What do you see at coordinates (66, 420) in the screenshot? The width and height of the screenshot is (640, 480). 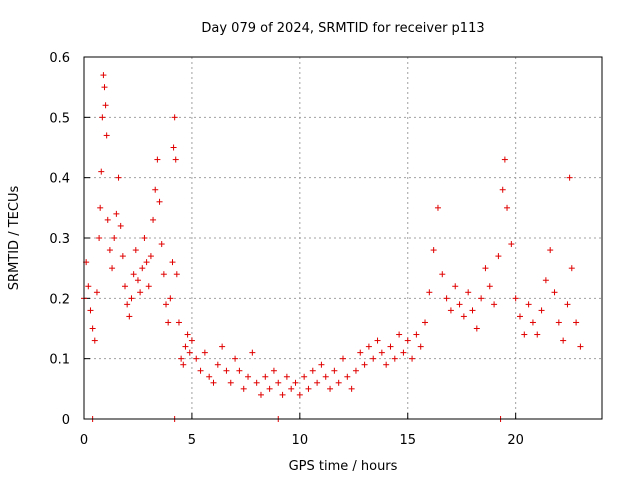 I see `y-tick-label: 0` at bounding box center [66, 420].